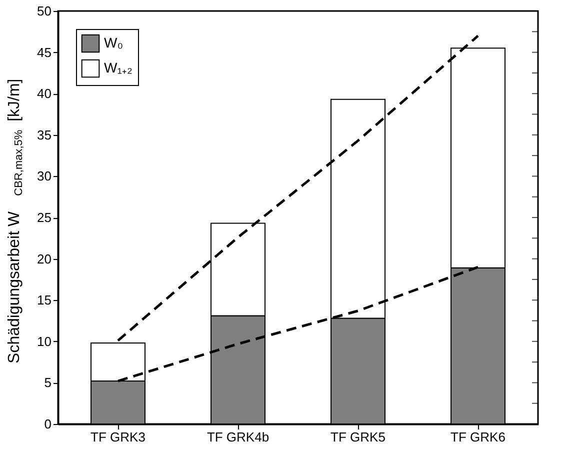 This screenshot has height=462, width=576. What do you see at coordinates (44, 94) in the screenshot?
I see `y-tick-label: 40` at bounding box center [44, 94].